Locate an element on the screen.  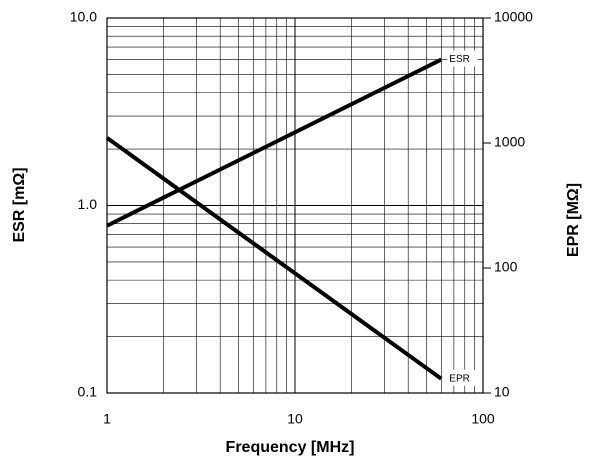
y2-tick-label: 10000 is located at coordinates (513, 17).